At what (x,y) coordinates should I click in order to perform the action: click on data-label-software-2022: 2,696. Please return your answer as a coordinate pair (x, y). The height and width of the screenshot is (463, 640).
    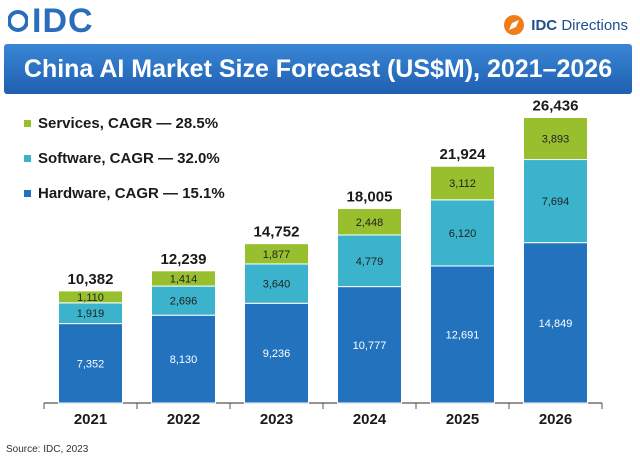
    Looking at the image, I should click on (184, 302).